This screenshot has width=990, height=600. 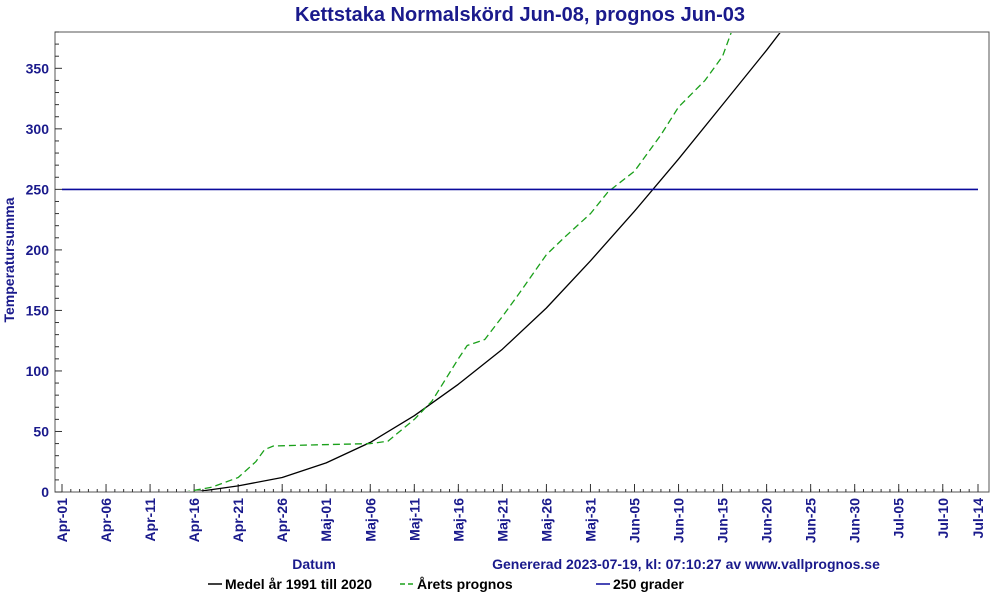 I want to click on x-tick-label: Maj-31, so click(x=590, y=520).